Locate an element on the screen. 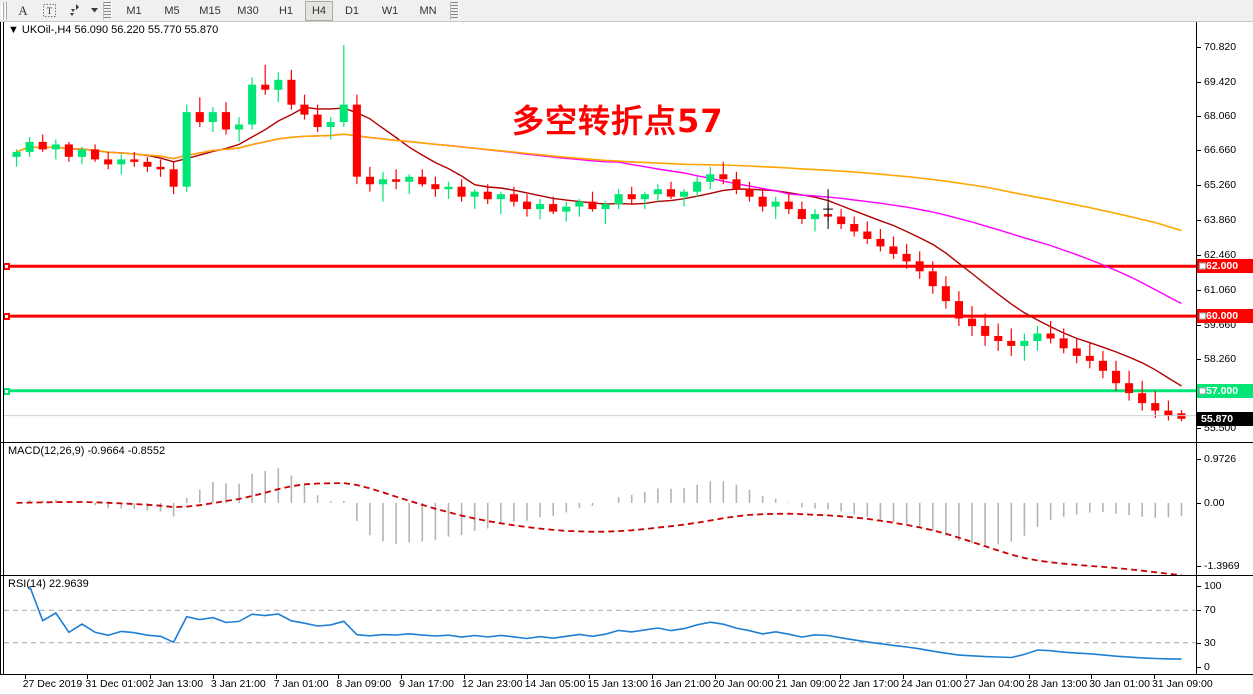  rsi-axis-tick is located at coordinates (1199, 643).